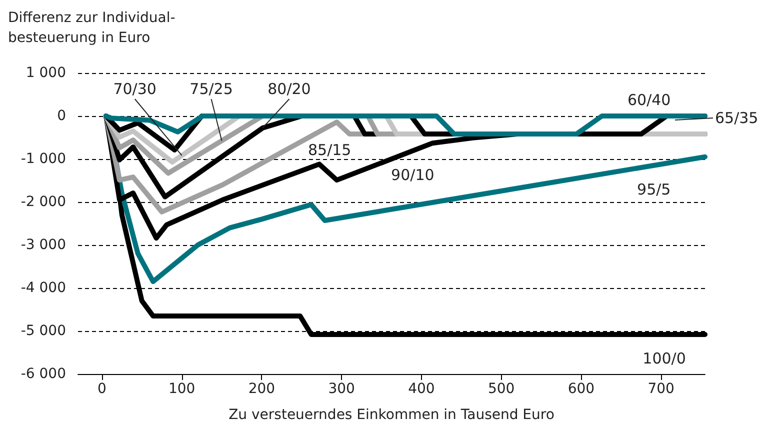  Describe the element at coordinates (501, 389) in the screenshot. I see `x-tick-label: 500` at that location.